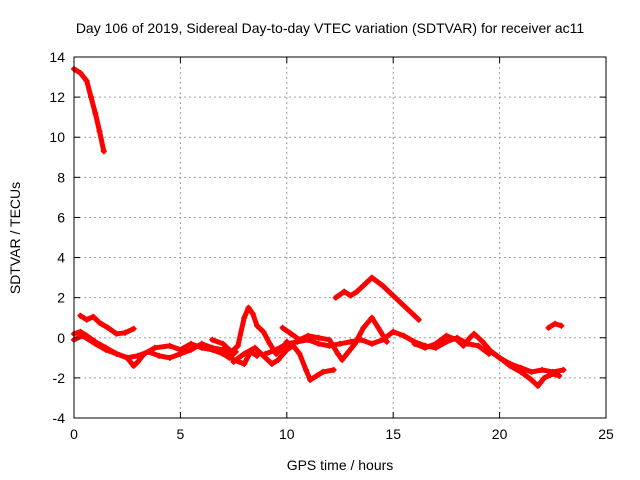 The height and width of the screenshot is (480, 640). What do you see at coordinates (61, 177) in the screenshot?
I see `y-tick-label: 8` at bounding box center [61, 177].